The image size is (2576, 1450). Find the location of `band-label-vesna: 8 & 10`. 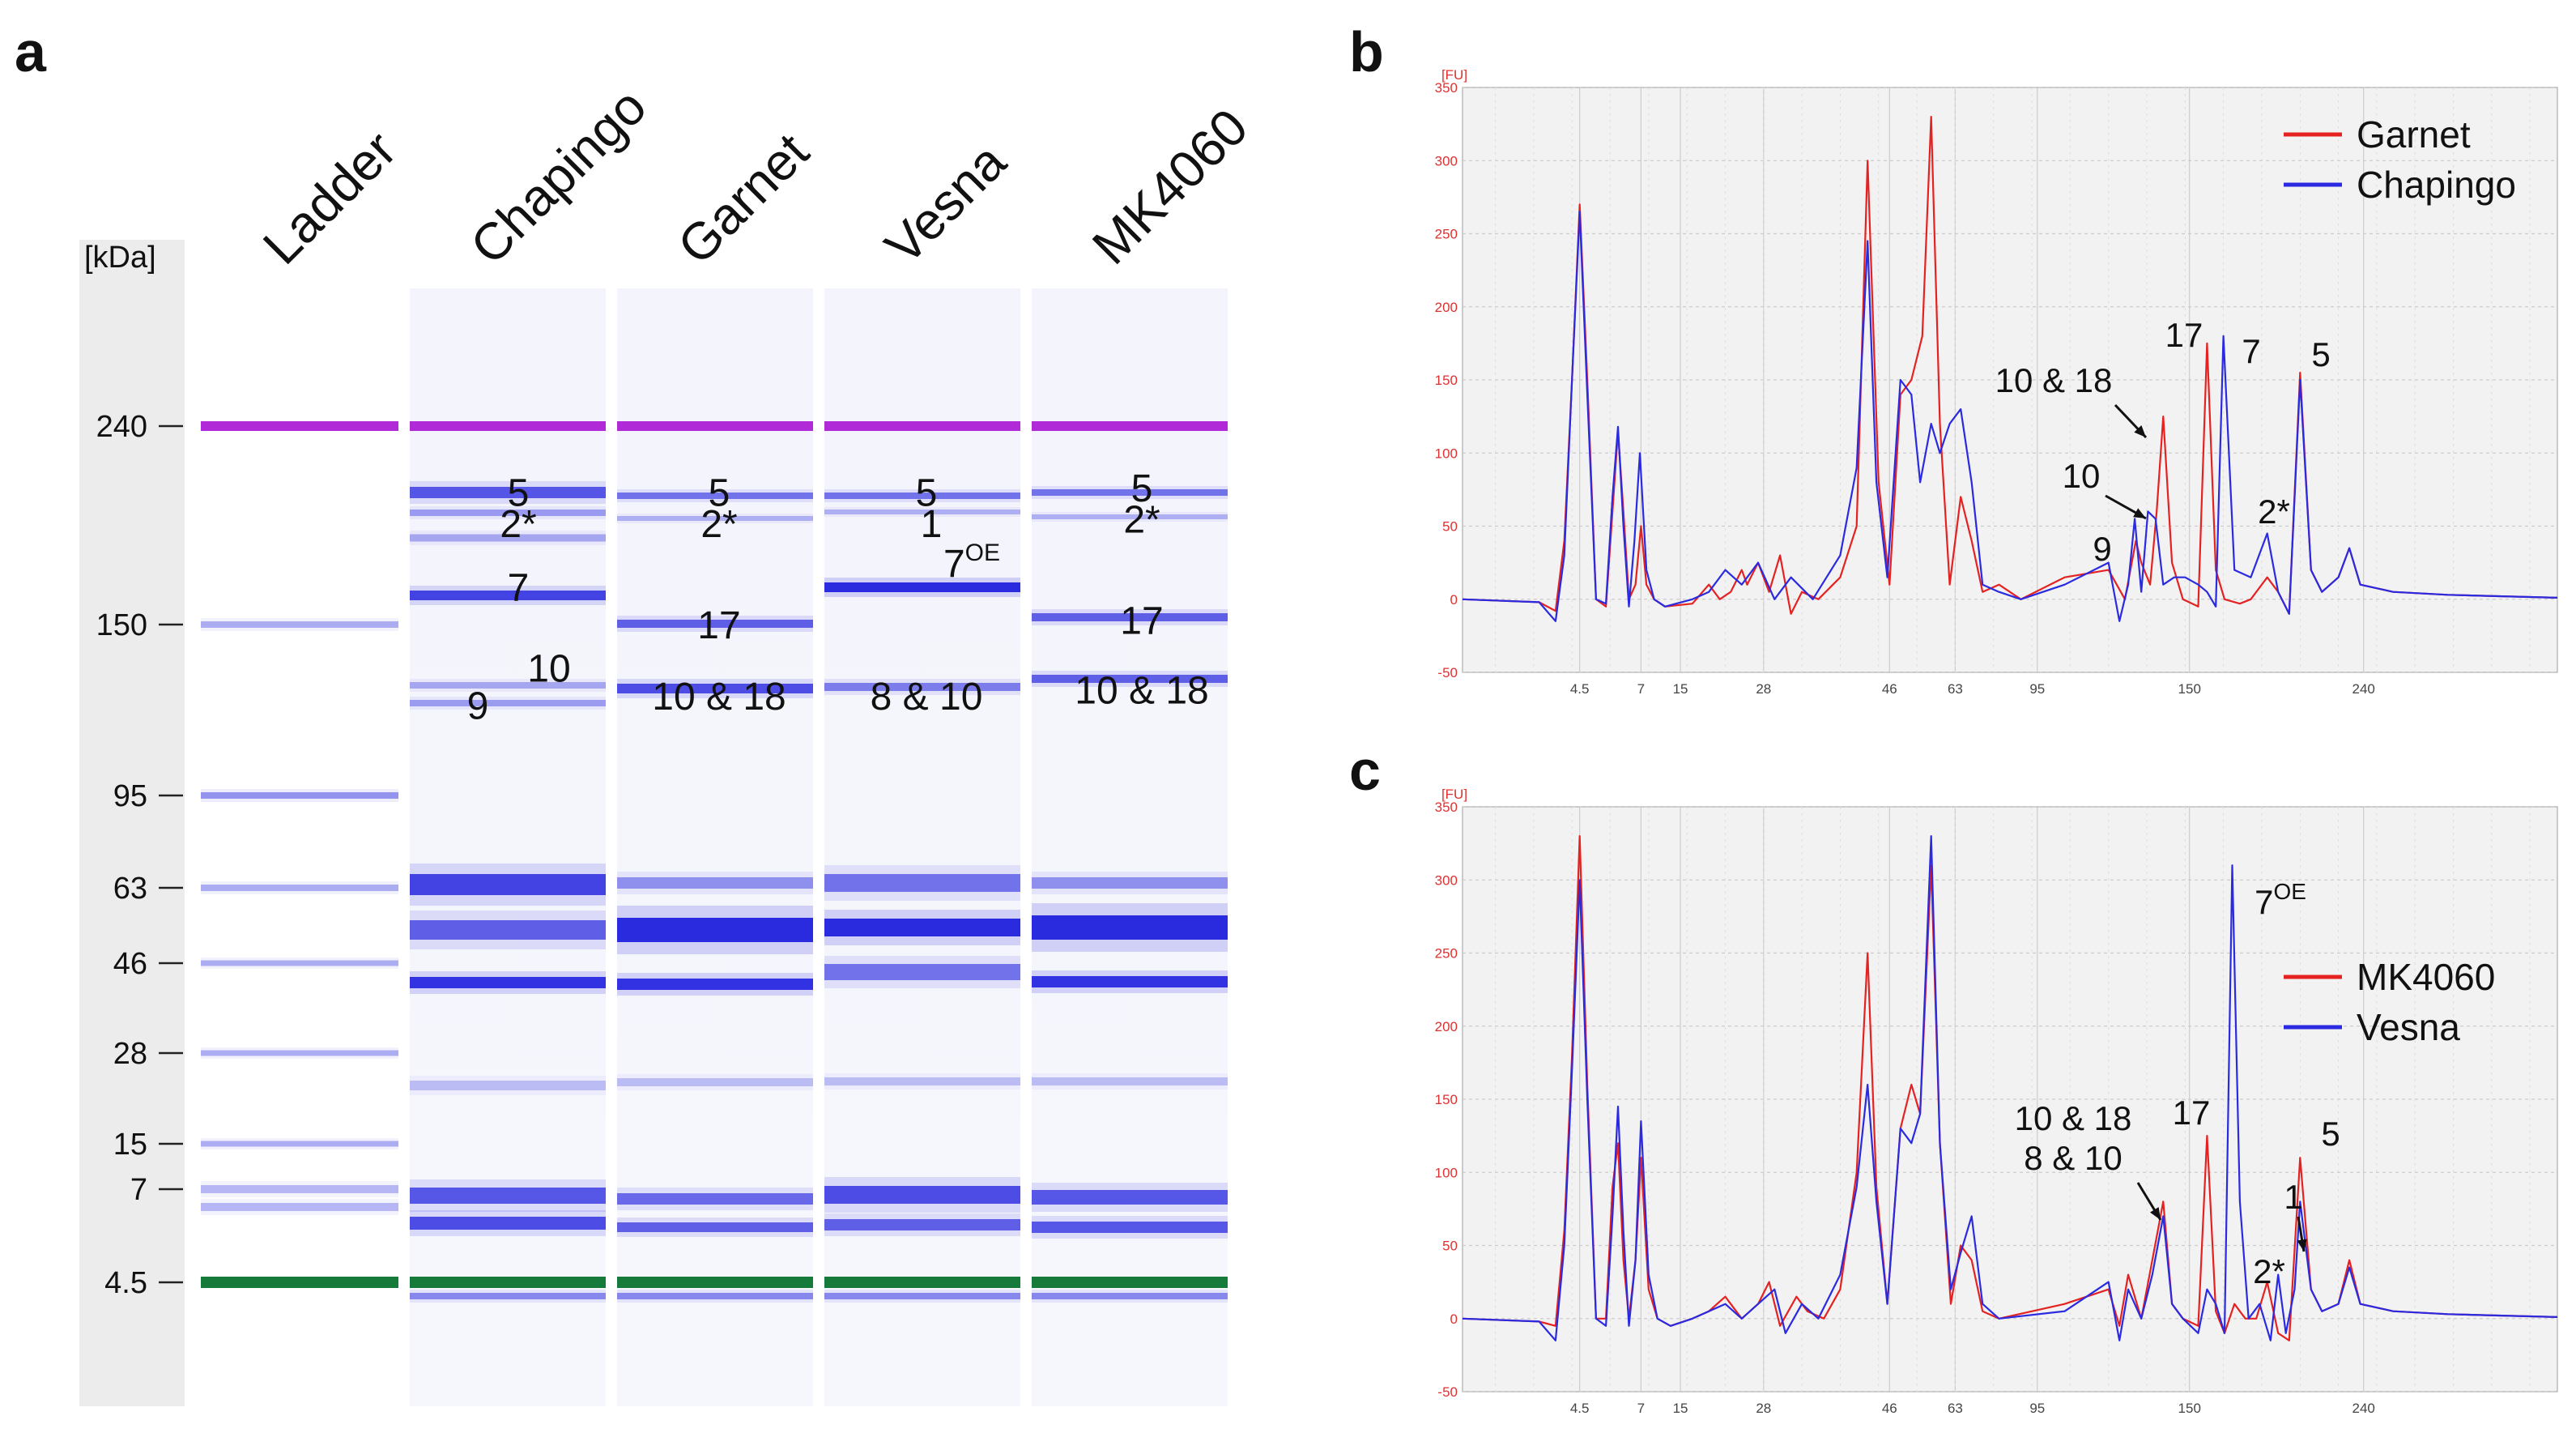

band-label-vesna: 8 & 10 is located at coordinates (927, 697).